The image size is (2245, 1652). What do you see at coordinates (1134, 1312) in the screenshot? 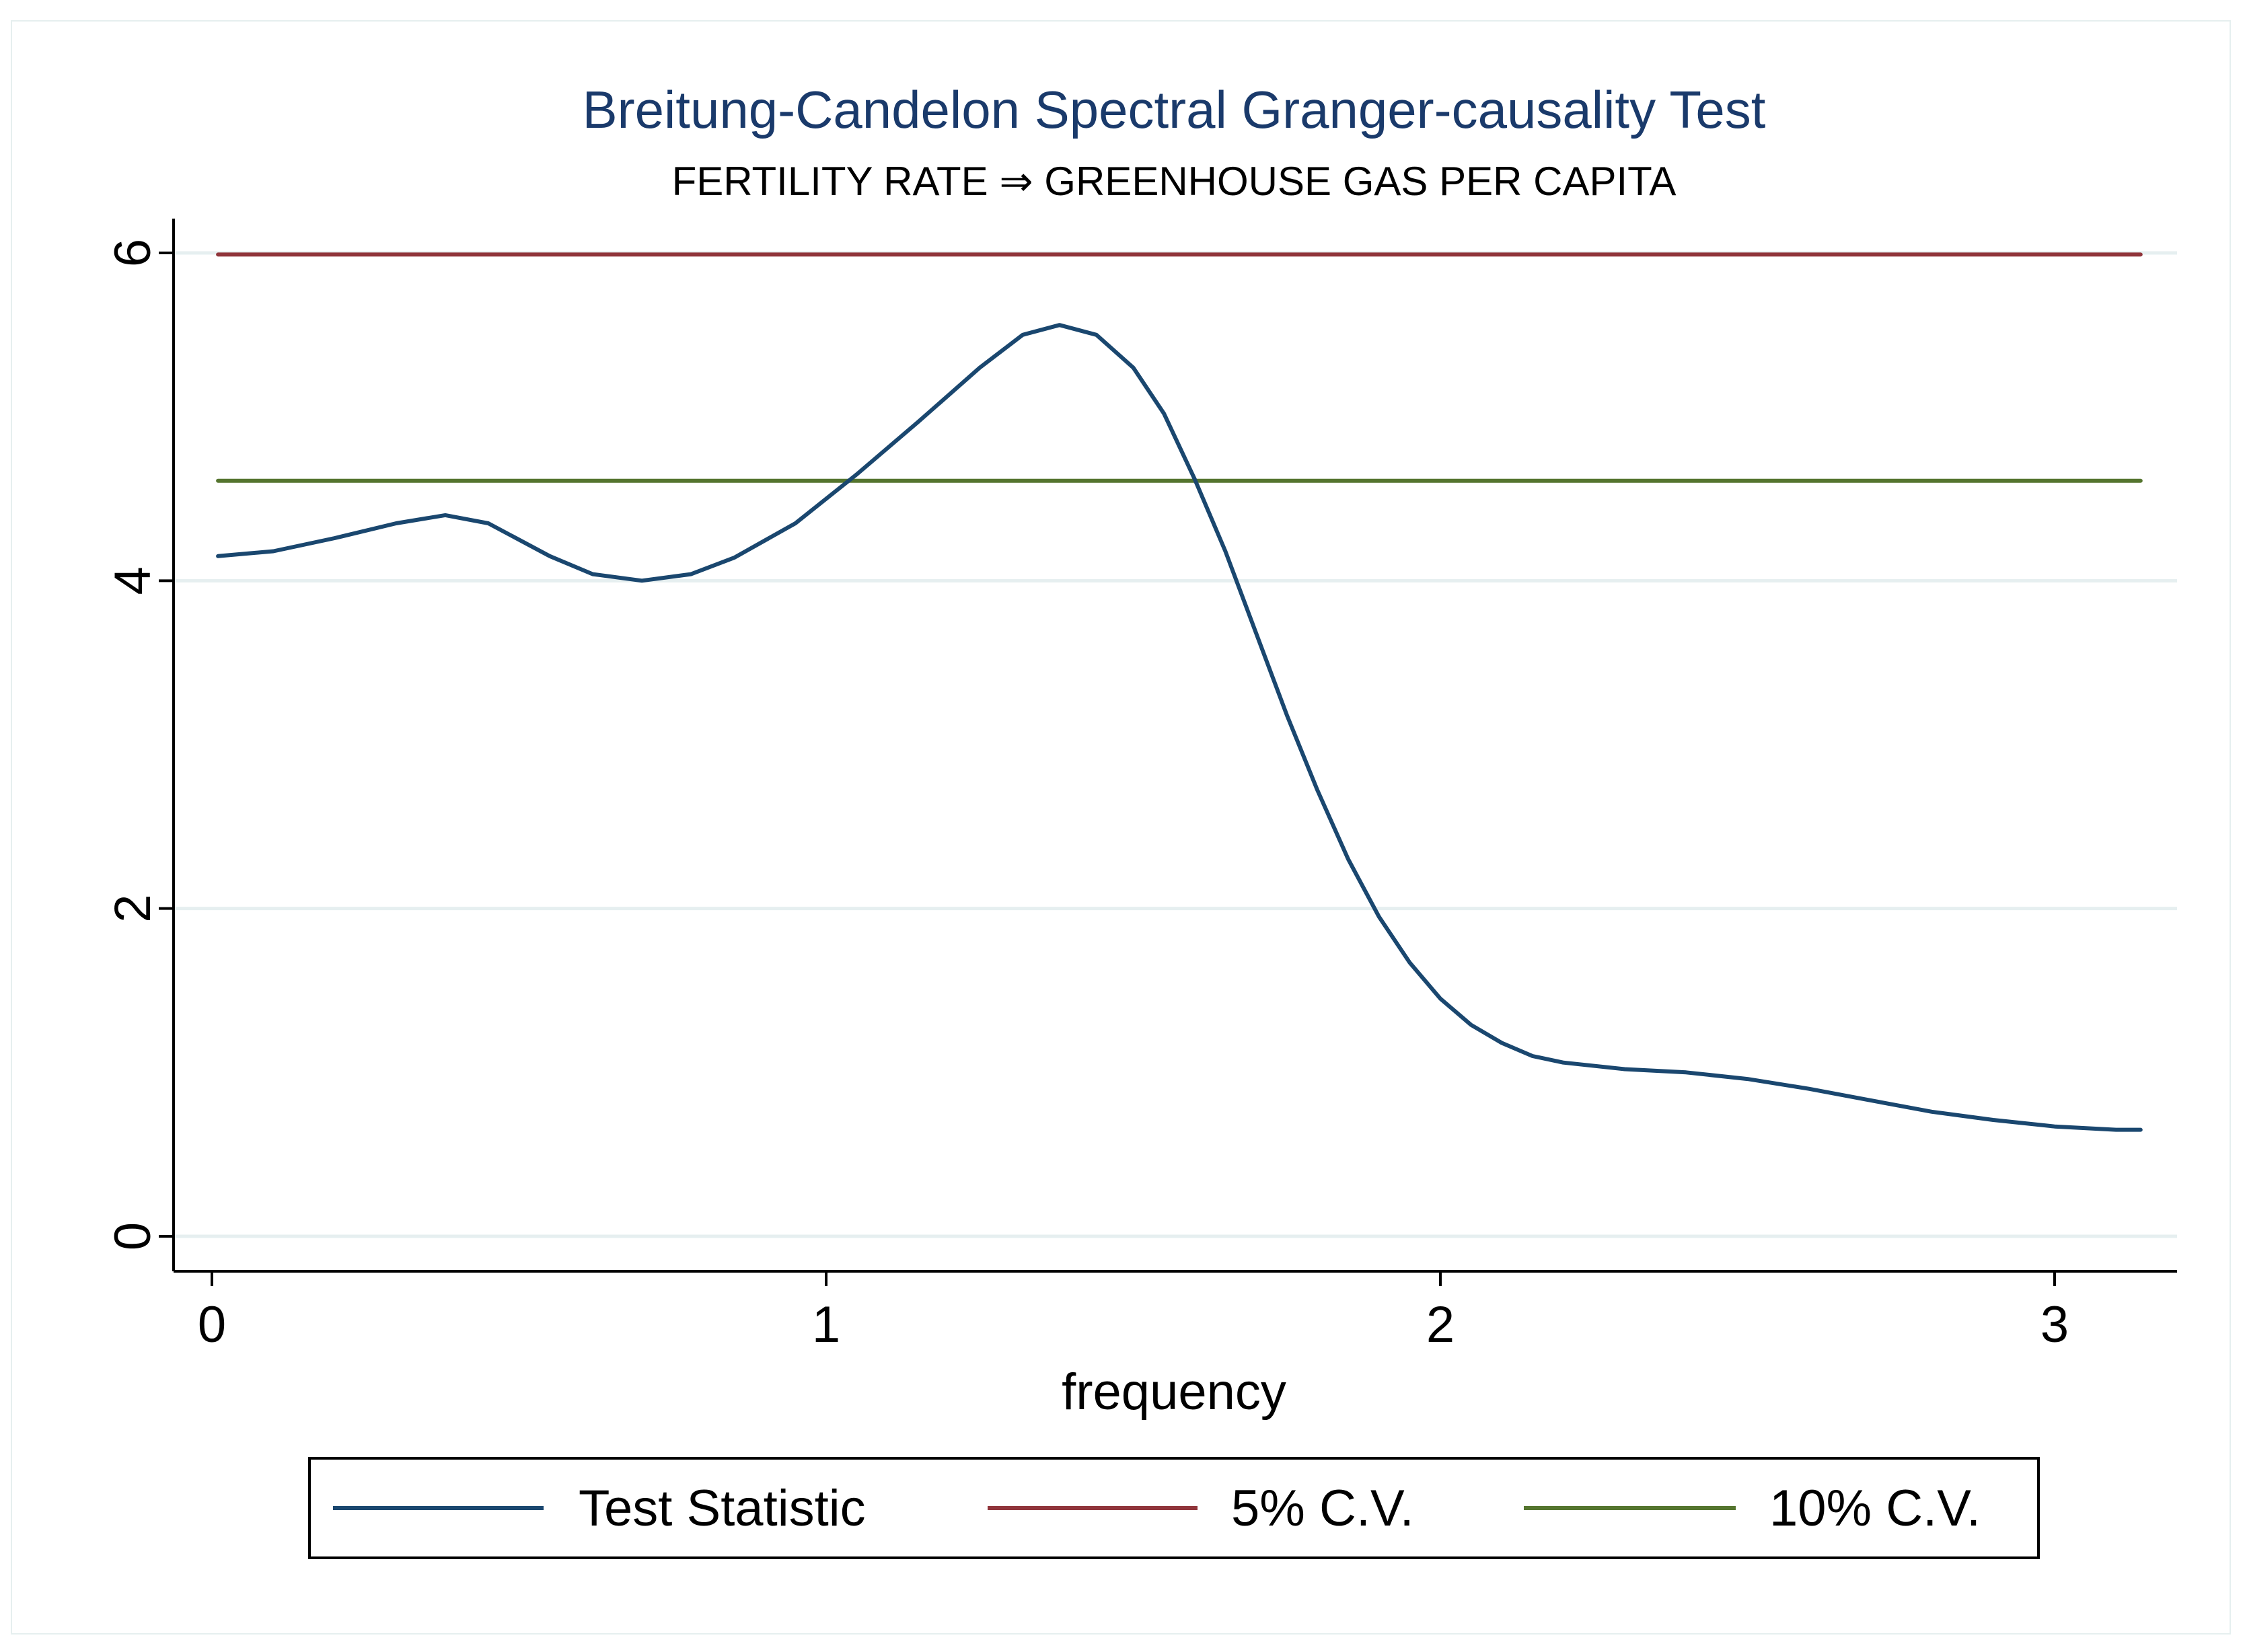
I see `x-axis-ticks: 0 1 2 3` at bounding box center [1134, 1312].